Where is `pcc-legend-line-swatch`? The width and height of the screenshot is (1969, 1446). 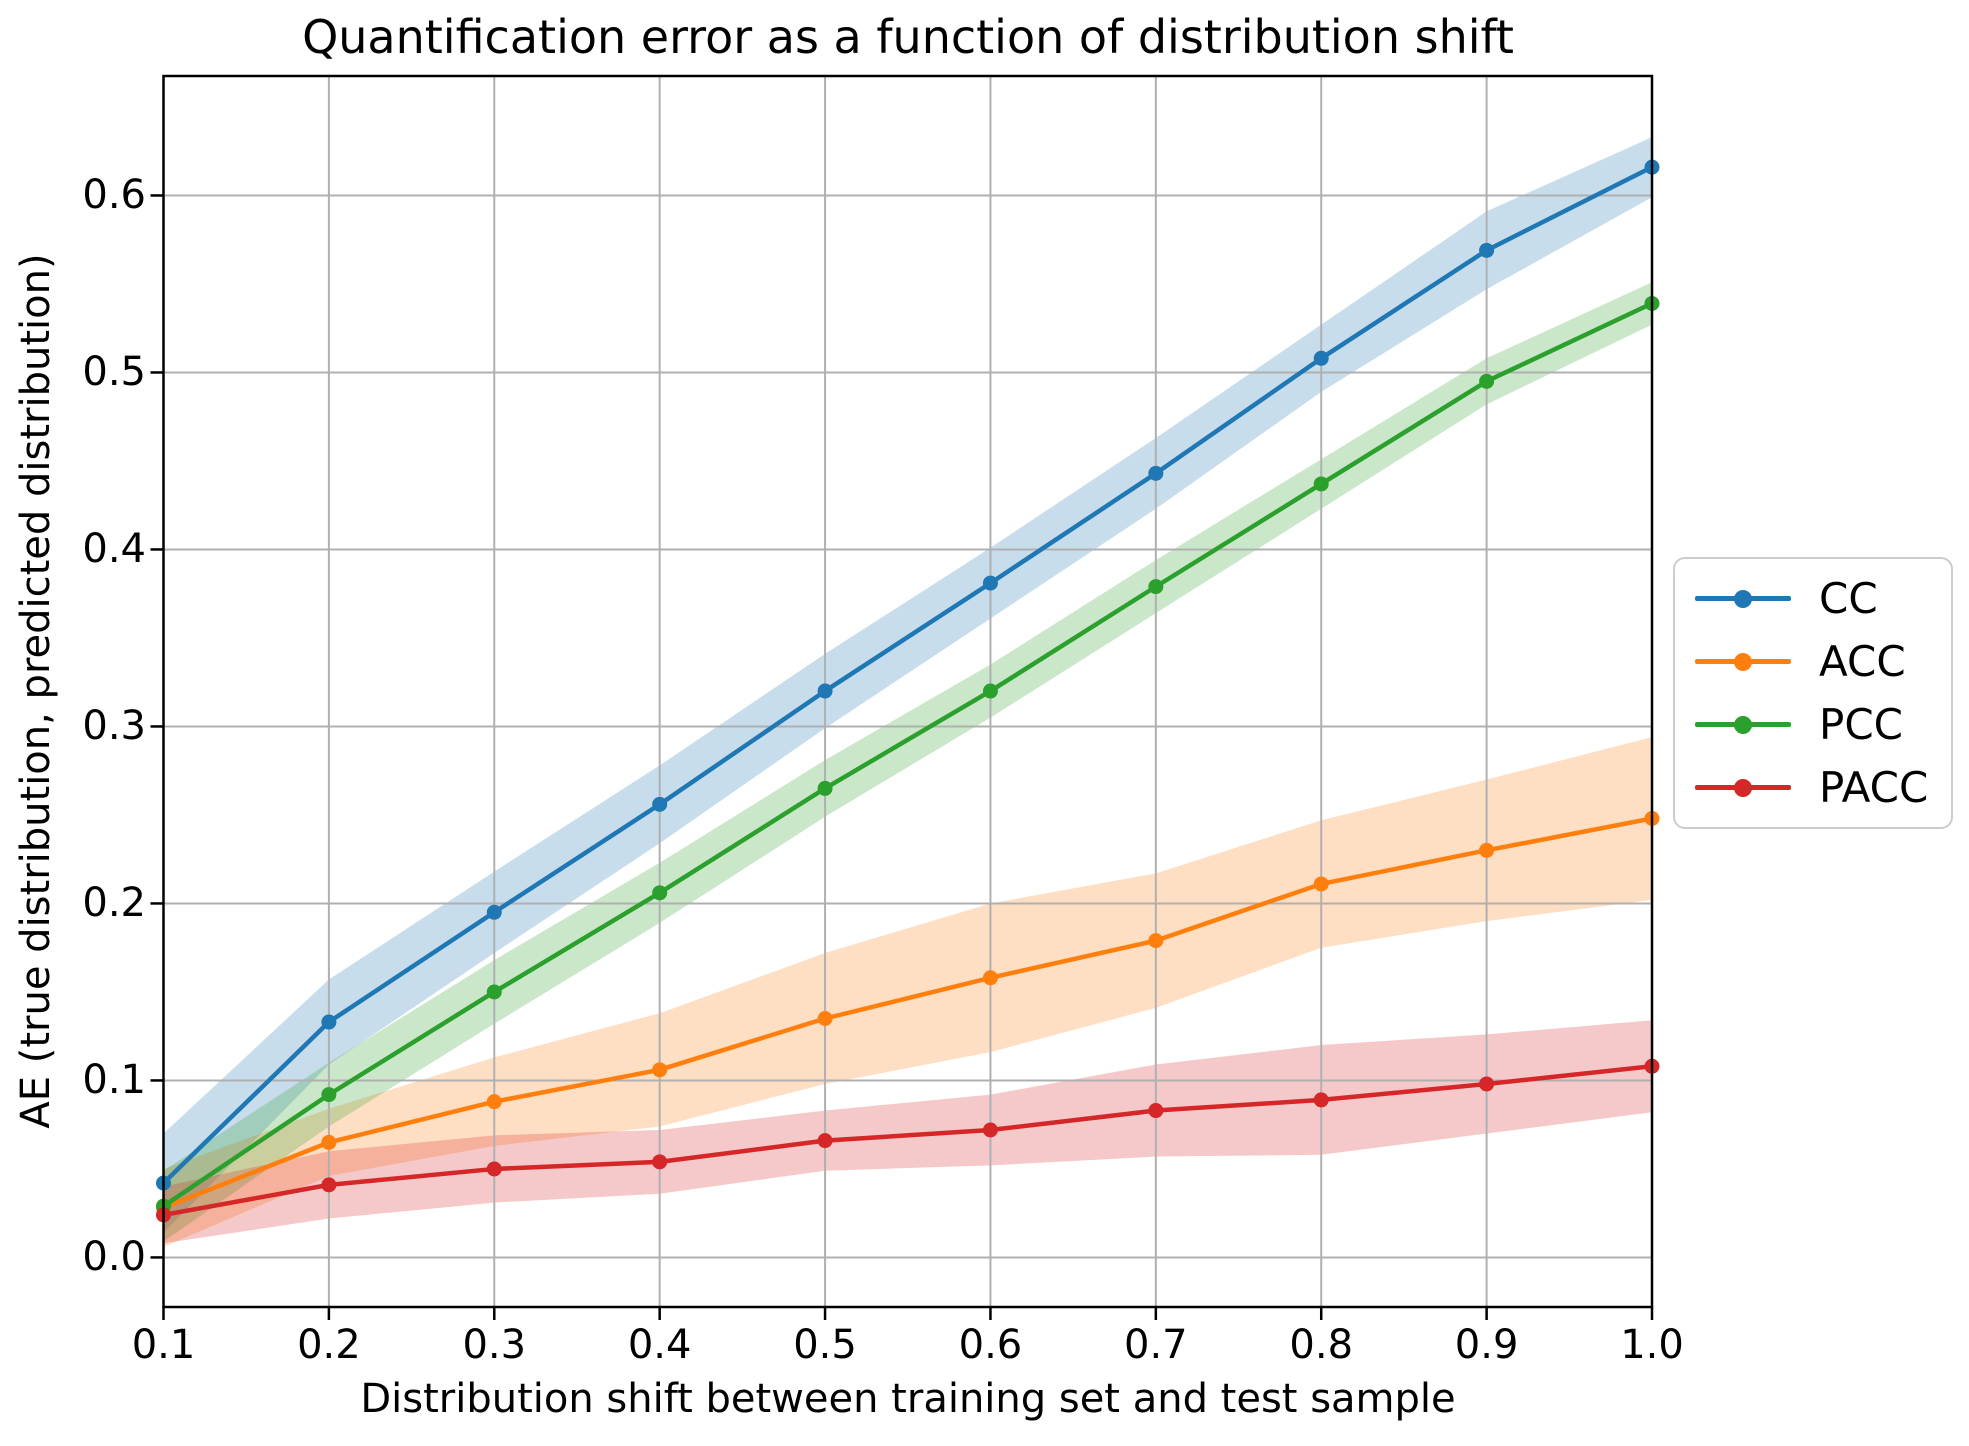 pcc-legend-line-swatch is located at coordinates (1743, 724).